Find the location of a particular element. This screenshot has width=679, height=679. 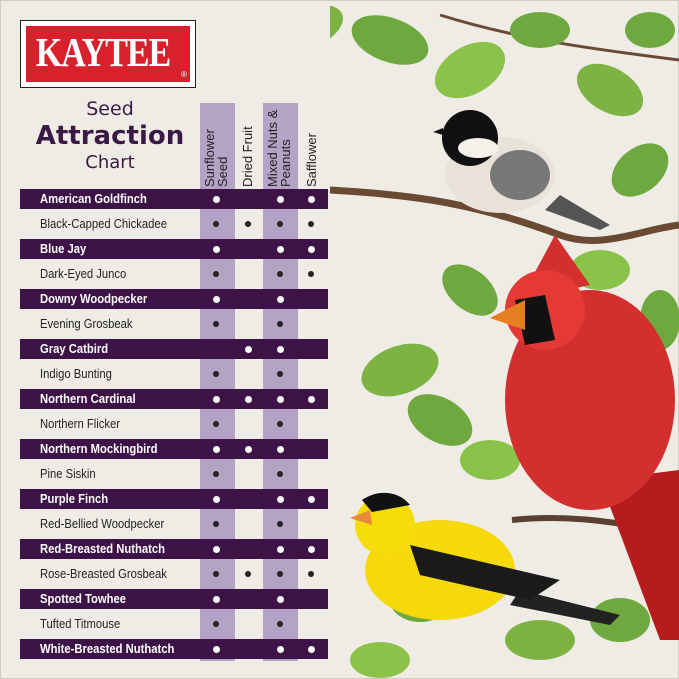

table-row: American Goldfinch is located at coordinates (174, 199).